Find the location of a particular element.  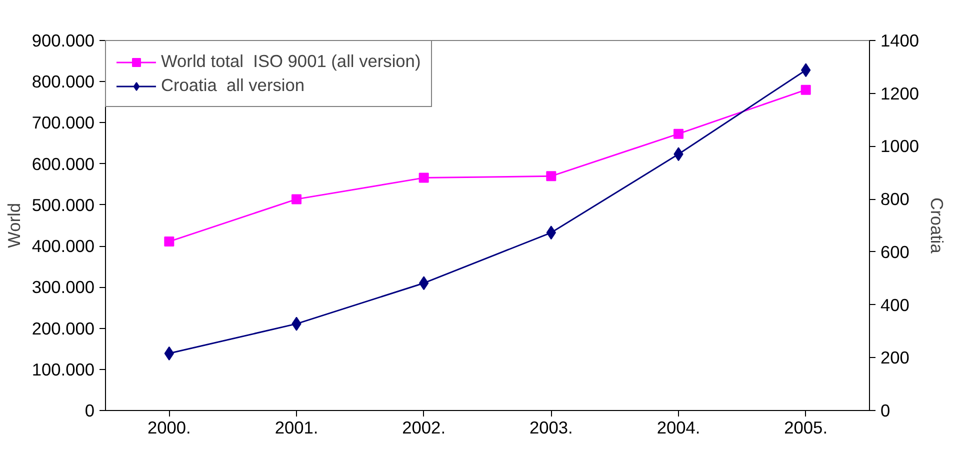

y2-tick-label: 800 is located at coordinates (895, 199).